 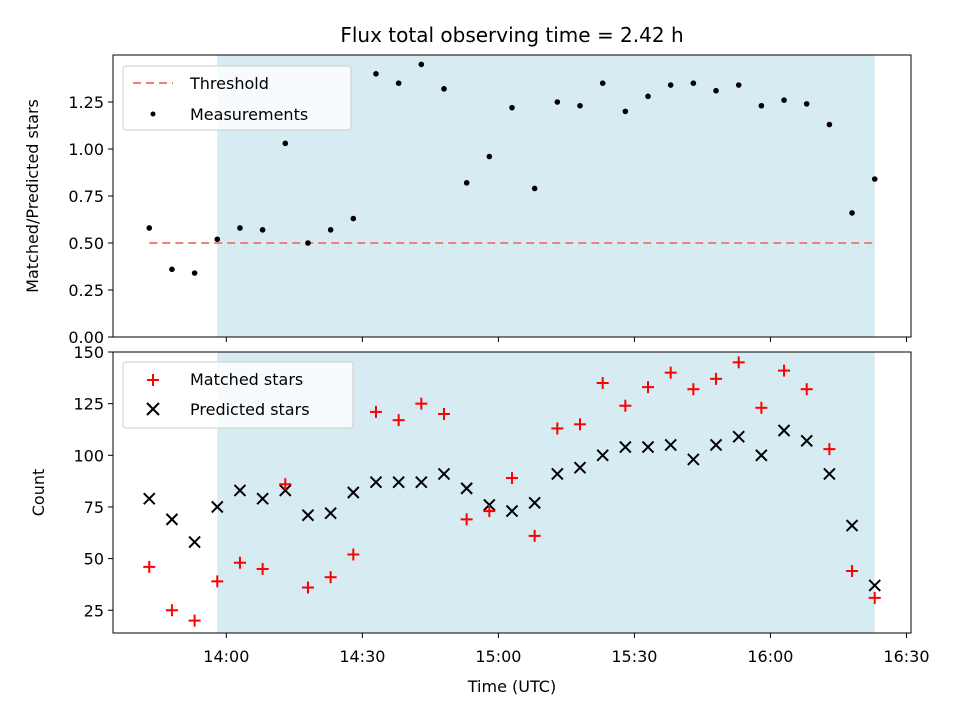 I want to click on bottom-legend: Matched stars Predicted stars, so click(x=238, y=395).